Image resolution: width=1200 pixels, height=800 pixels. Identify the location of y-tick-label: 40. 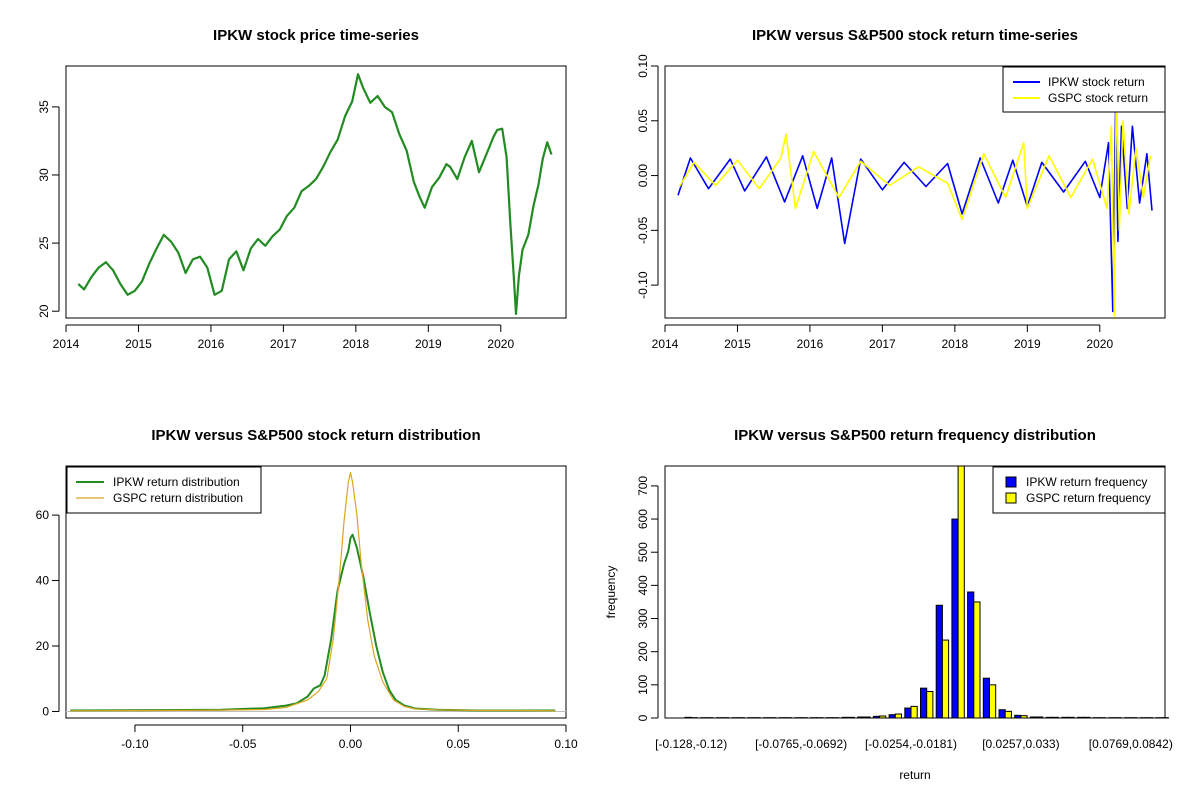
(43, 581).